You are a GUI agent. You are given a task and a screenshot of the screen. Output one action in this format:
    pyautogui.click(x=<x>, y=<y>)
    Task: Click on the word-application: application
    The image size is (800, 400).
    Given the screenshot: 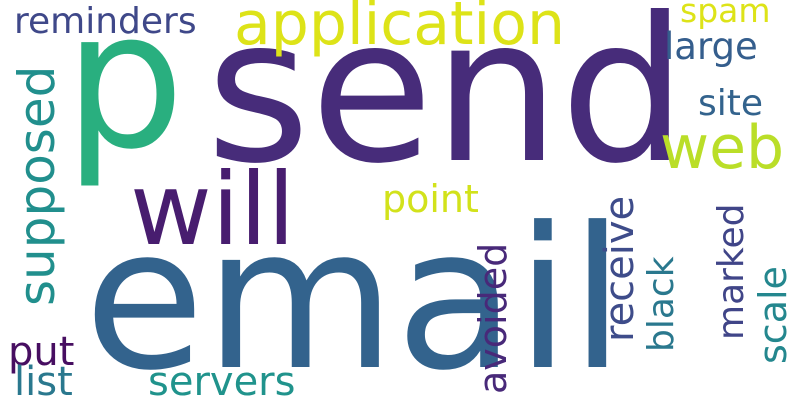 What is the action you would take?
    pyautogui.click(x=399, y=29)
    